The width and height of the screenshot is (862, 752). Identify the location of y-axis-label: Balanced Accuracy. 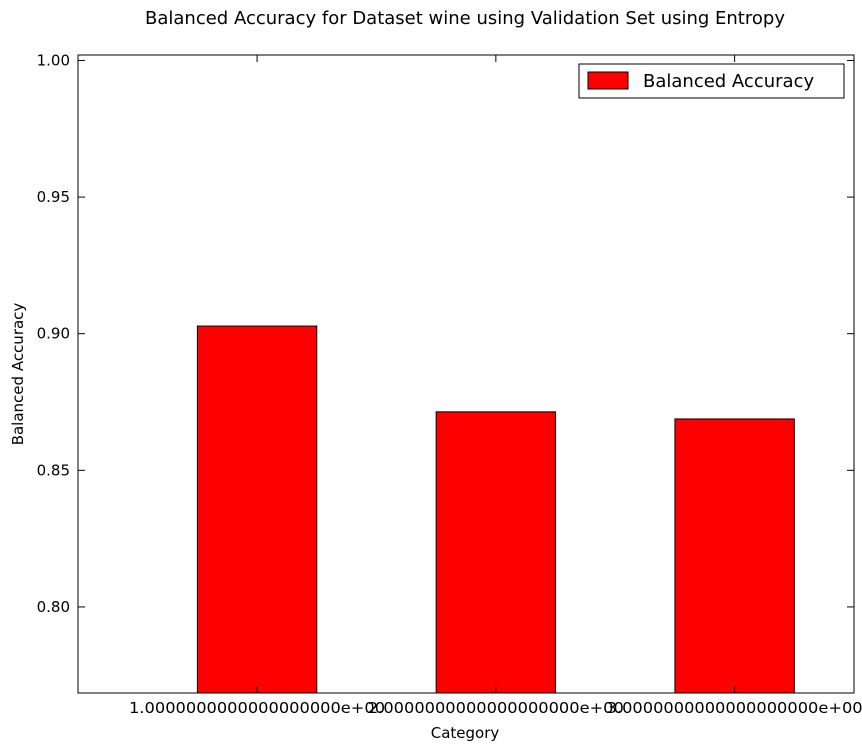
(18, 374).